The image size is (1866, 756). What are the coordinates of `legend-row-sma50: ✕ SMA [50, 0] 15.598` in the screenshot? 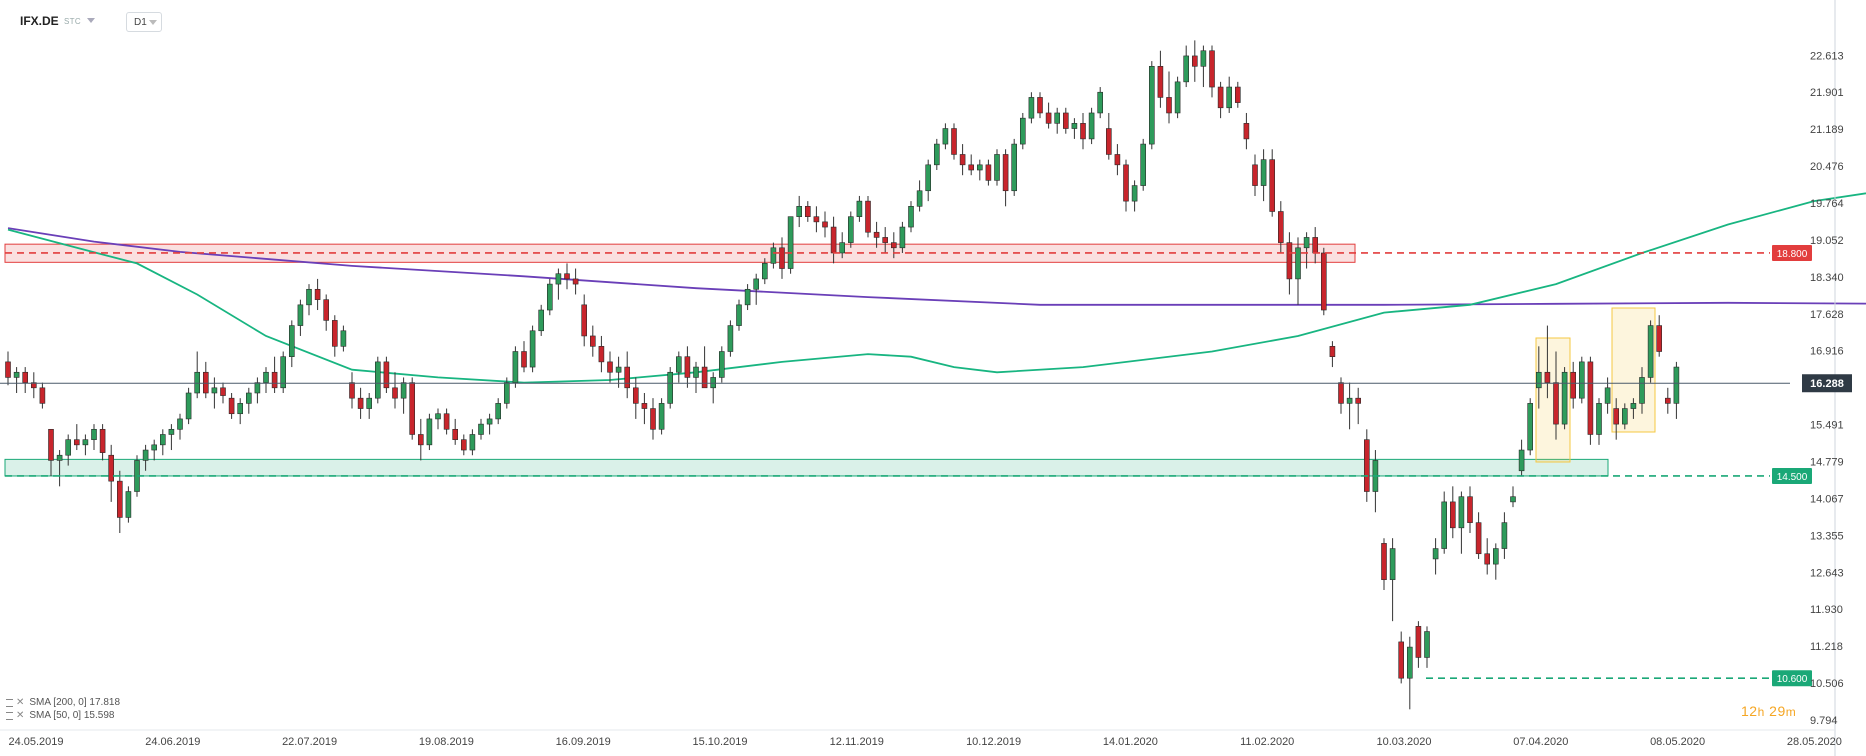 It's located at (63, 715).